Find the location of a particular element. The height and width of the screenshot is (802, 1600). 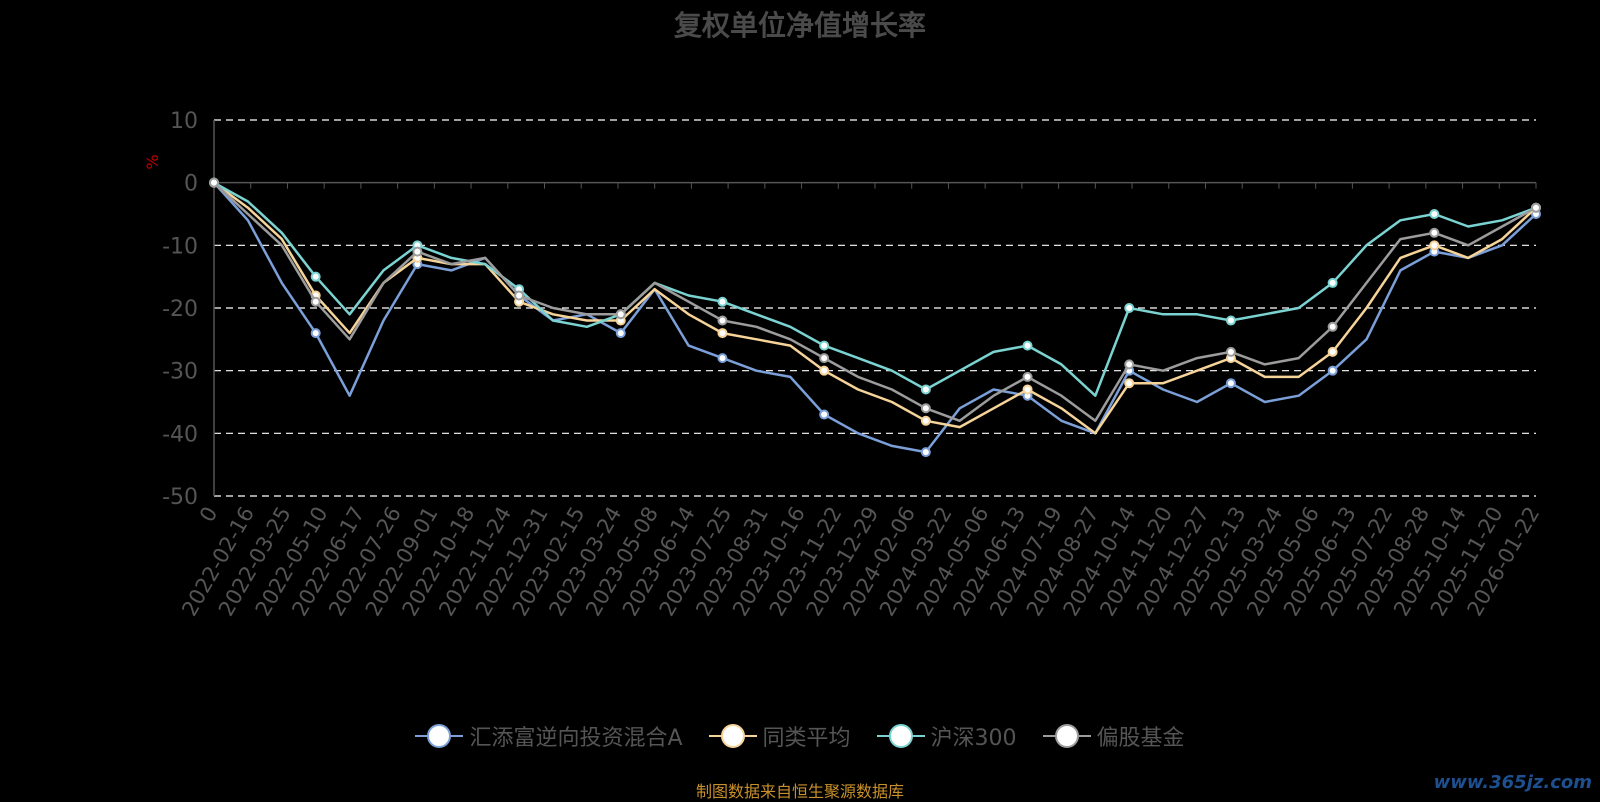

watermark: www.365jz.com is located at coordinates (1512, 782).